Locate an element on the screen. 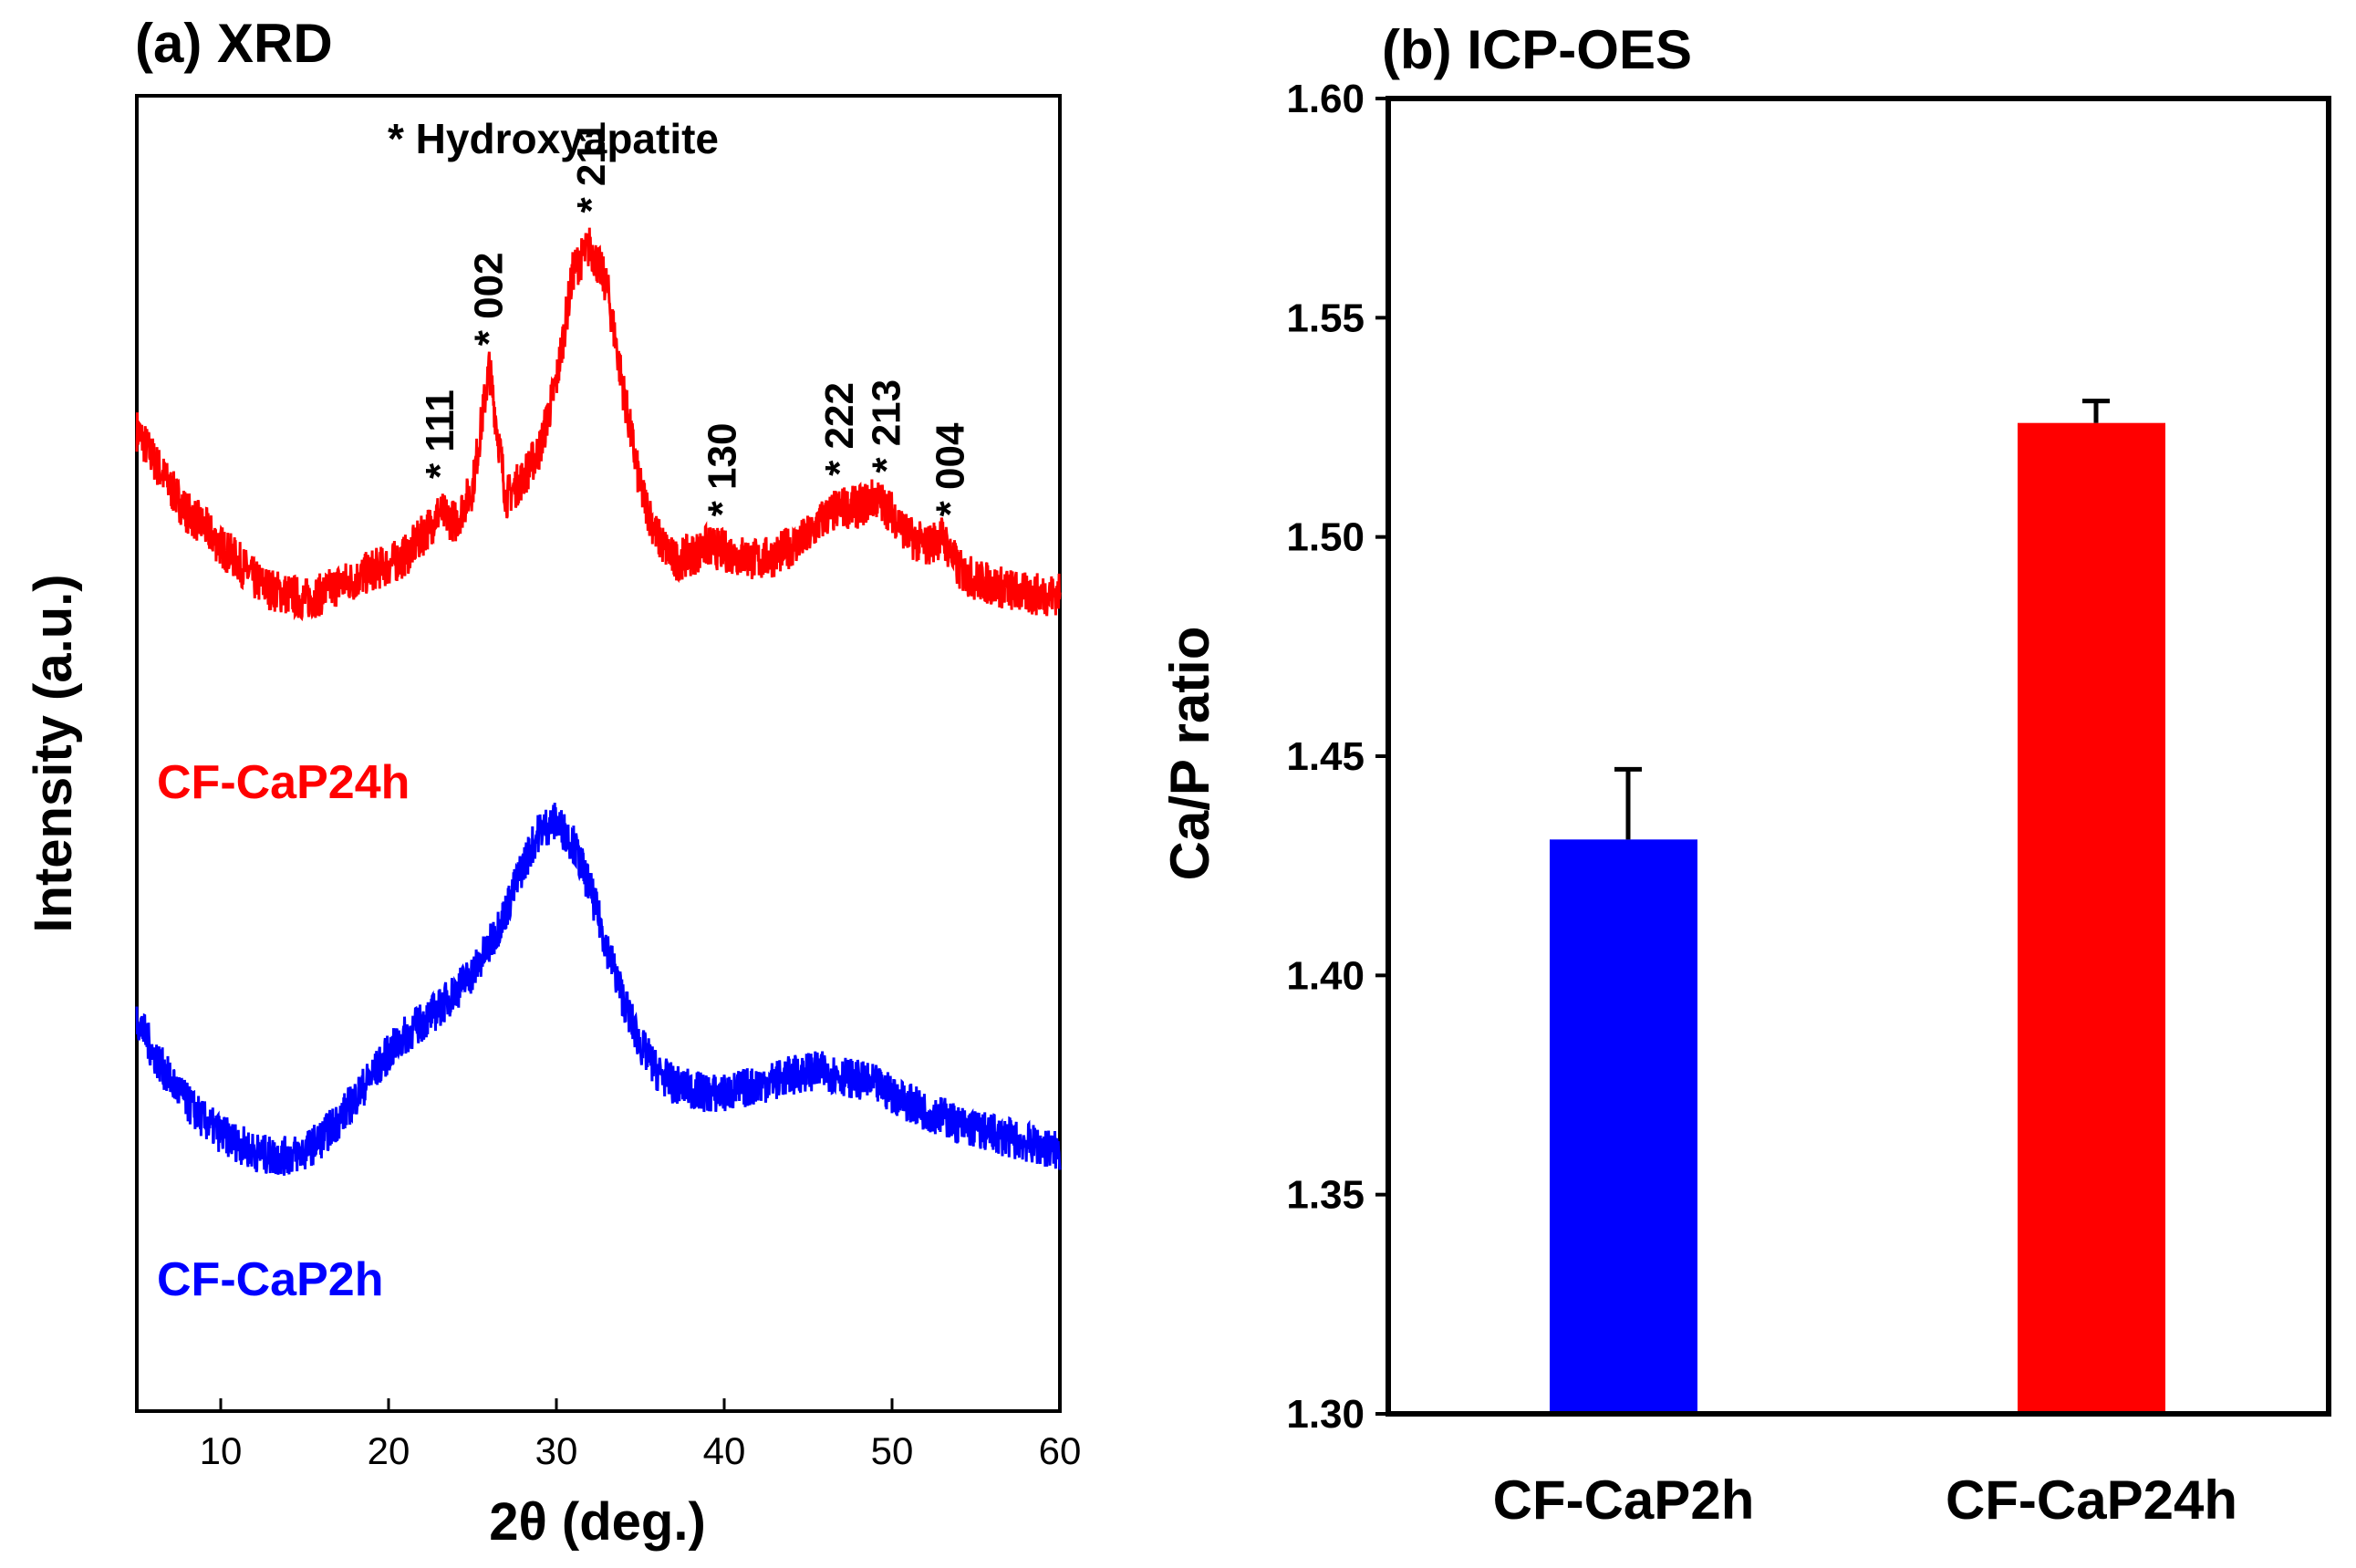 The image size is (2356, 1568). hydroxyapatite-legend: * Hydroxyapatite is located at coordinates (553, 138).